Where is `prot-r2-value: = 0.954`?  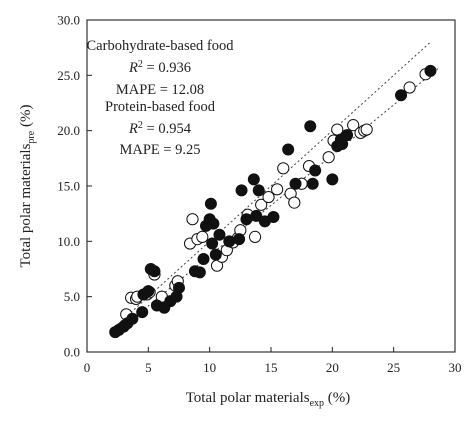 prot-r2-value: = 0.954 is located at coordinates (167, 129).